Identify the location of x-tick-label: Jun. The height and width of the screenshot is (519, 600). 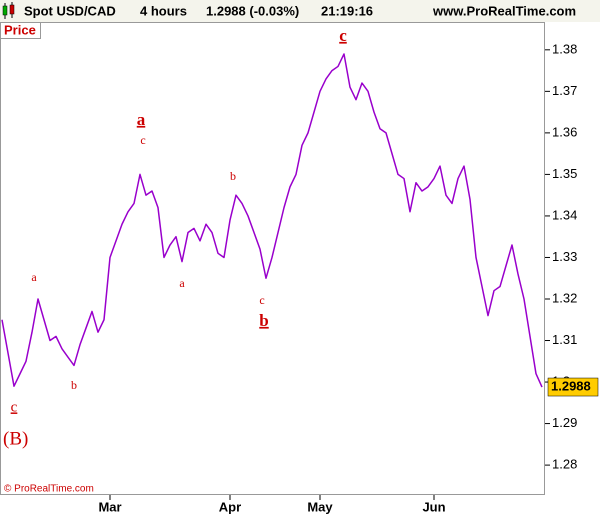
(433, 506).